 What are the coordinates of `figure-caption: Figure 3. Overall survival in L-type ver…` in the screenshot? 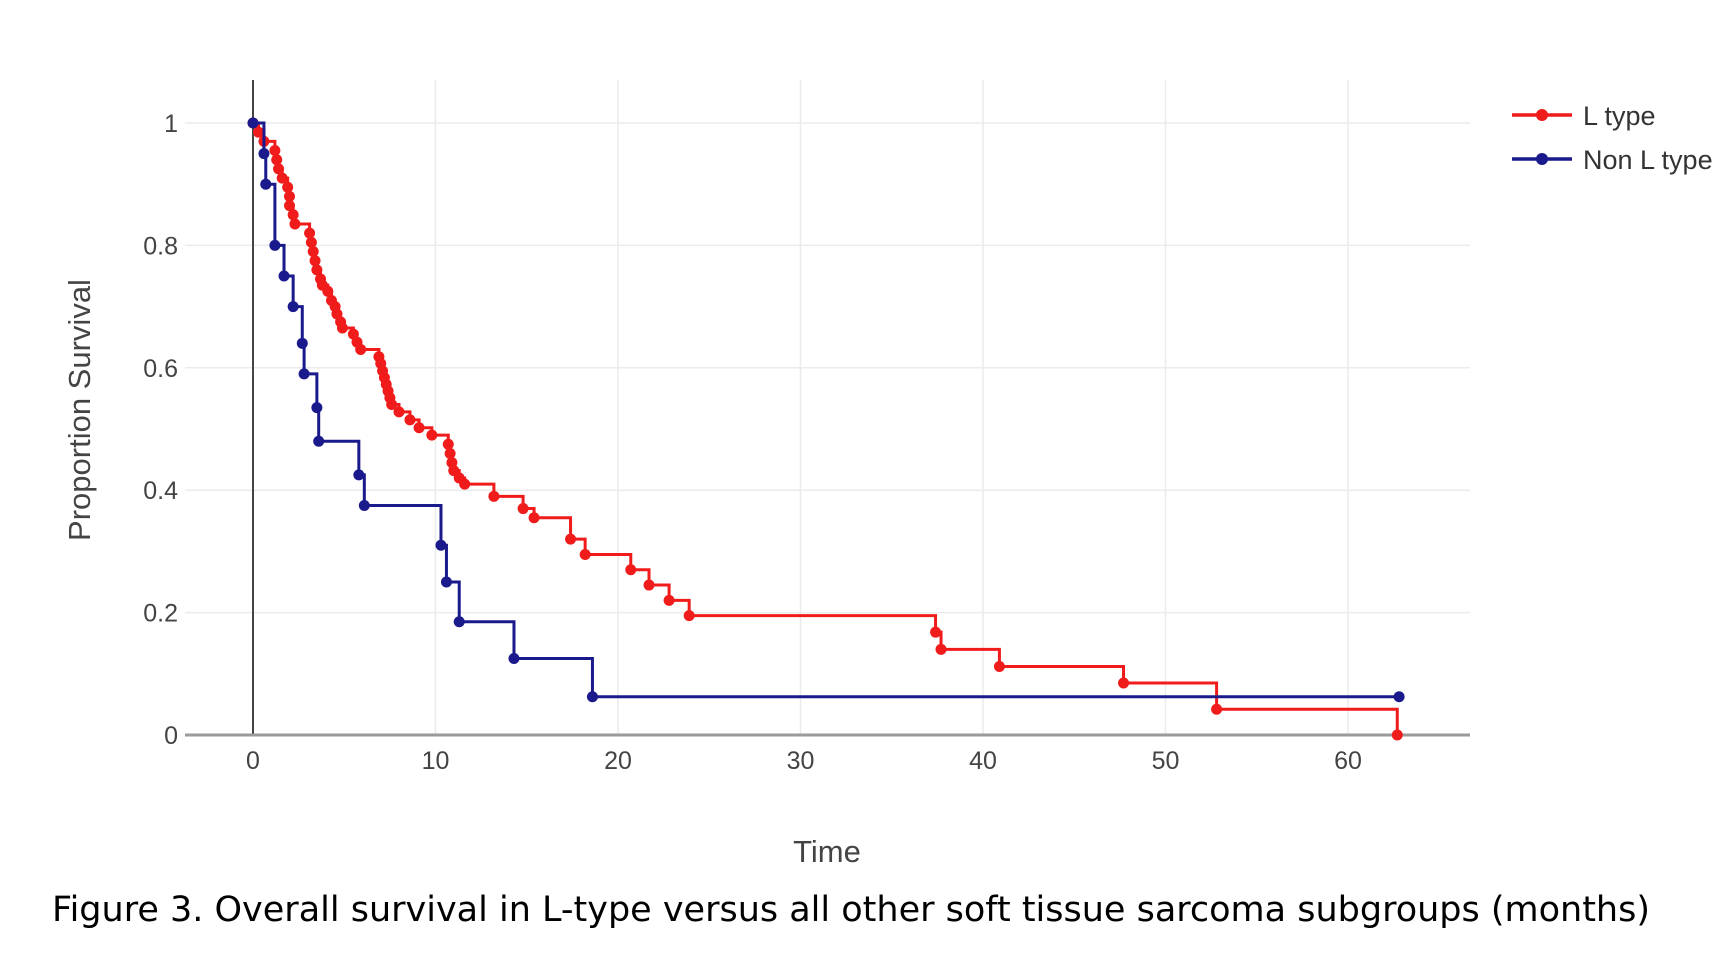 It's located at (851, 910).